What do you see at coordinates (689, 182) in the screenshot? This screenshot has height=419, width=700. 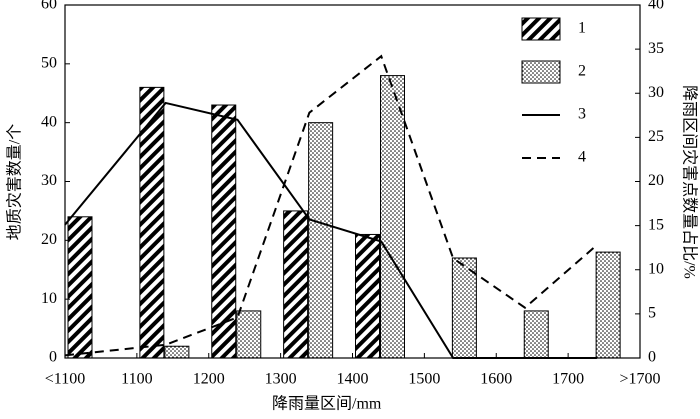 I see `y2-axis-title: 降雨区间灾害点数量占比/%` at bounding box center [689, 182].